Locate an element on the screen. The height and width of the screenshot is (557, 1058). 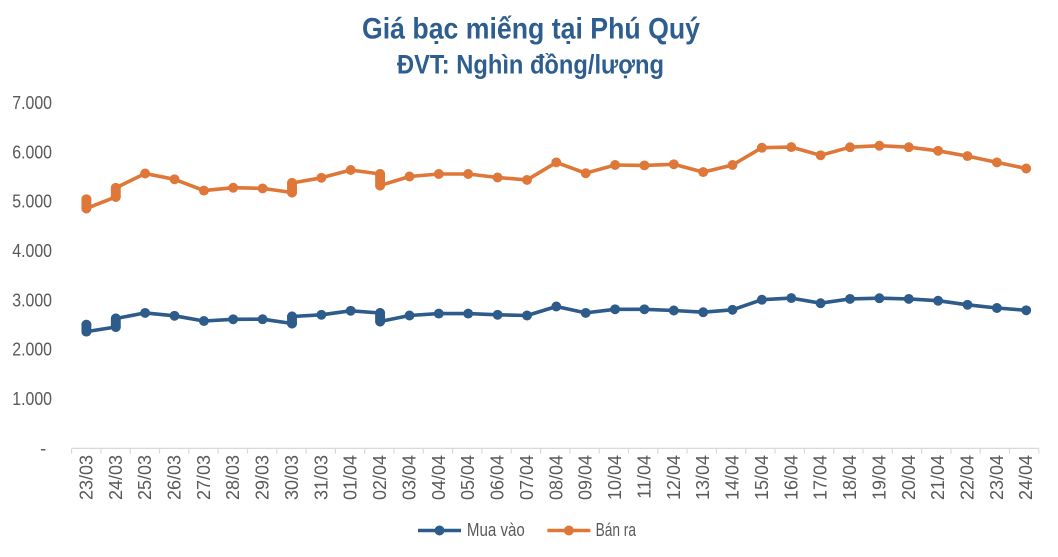
svg-text: 31/03 is located at coordinates (321, 477).